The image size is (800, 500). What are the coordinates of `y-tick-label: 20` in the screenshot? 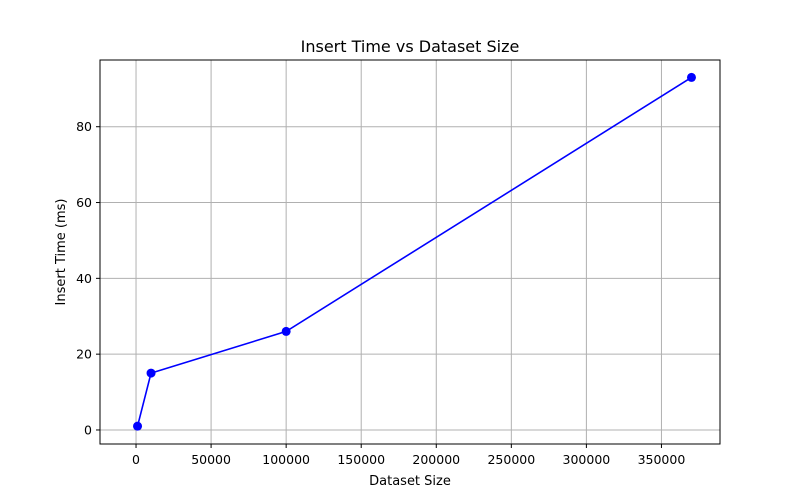 It's located at (84, 354).